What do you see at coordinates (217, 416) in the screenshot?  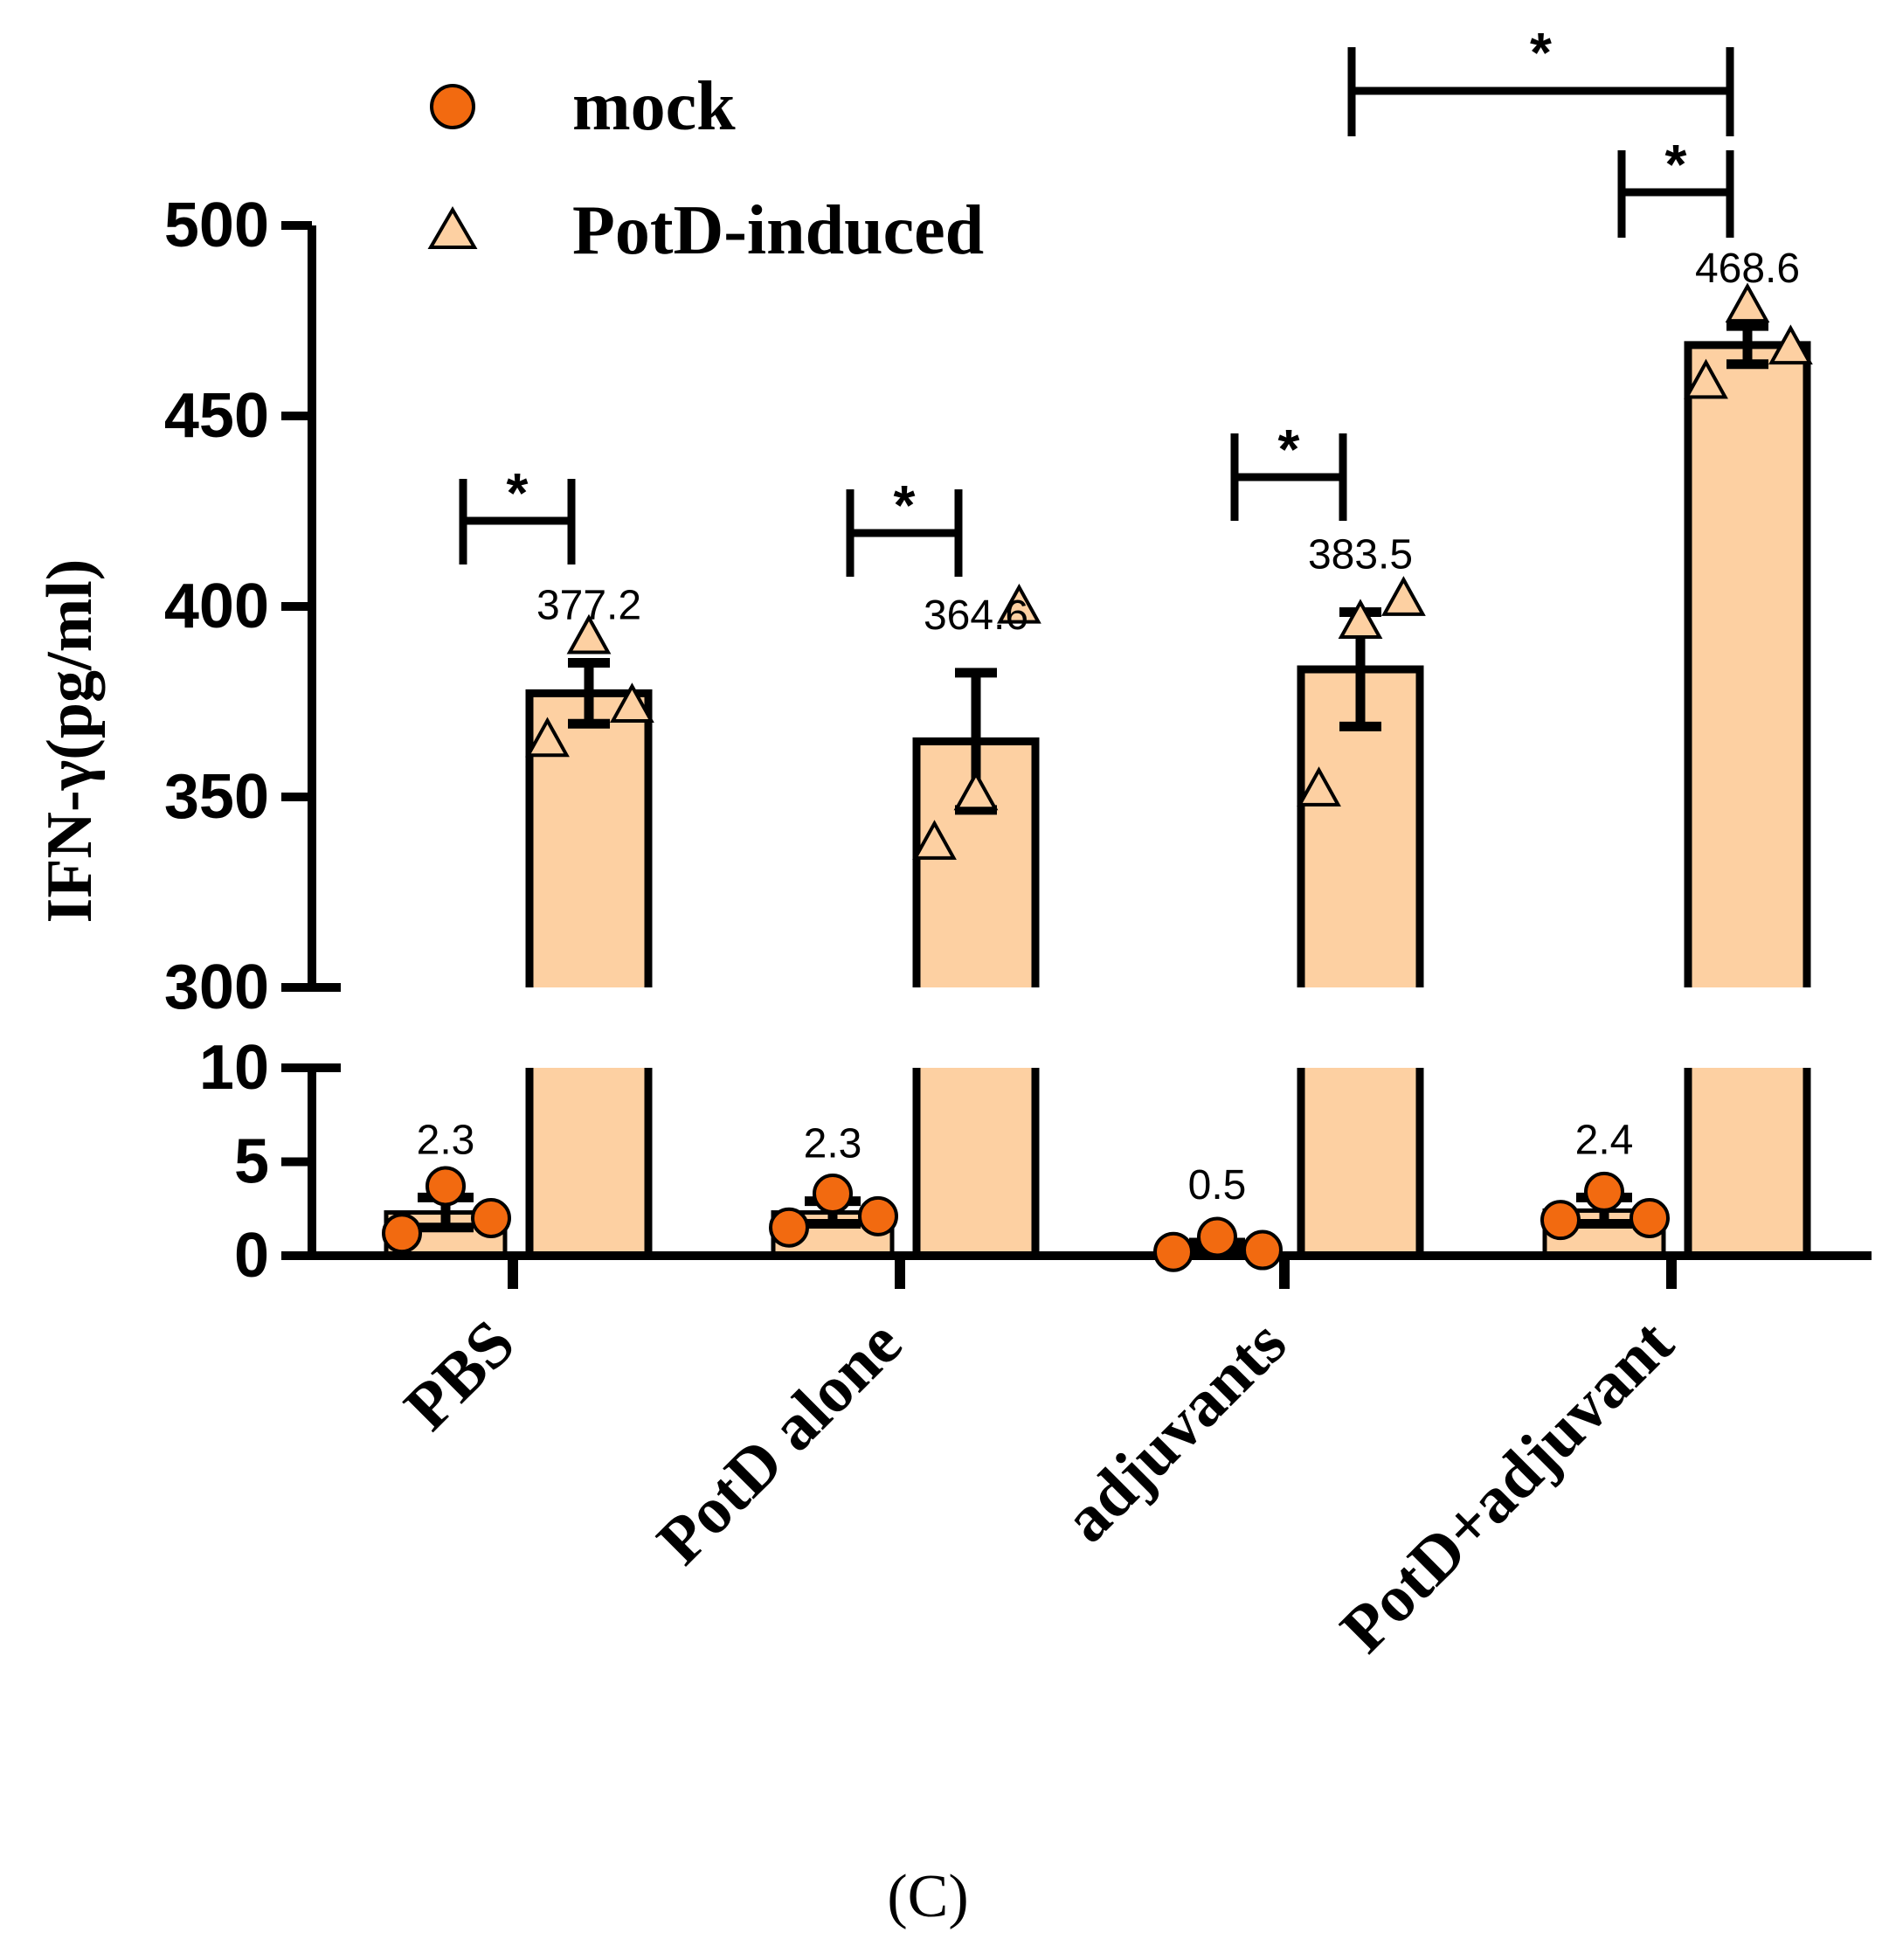 I see `y-tick-label: 450` at bounding box center [217, 416].